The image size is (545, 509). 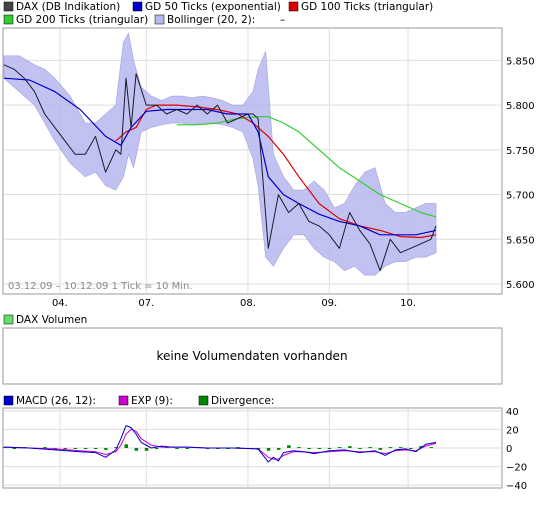 I want to click on price-x-tick-label: 04., so click(x=60, y=303).